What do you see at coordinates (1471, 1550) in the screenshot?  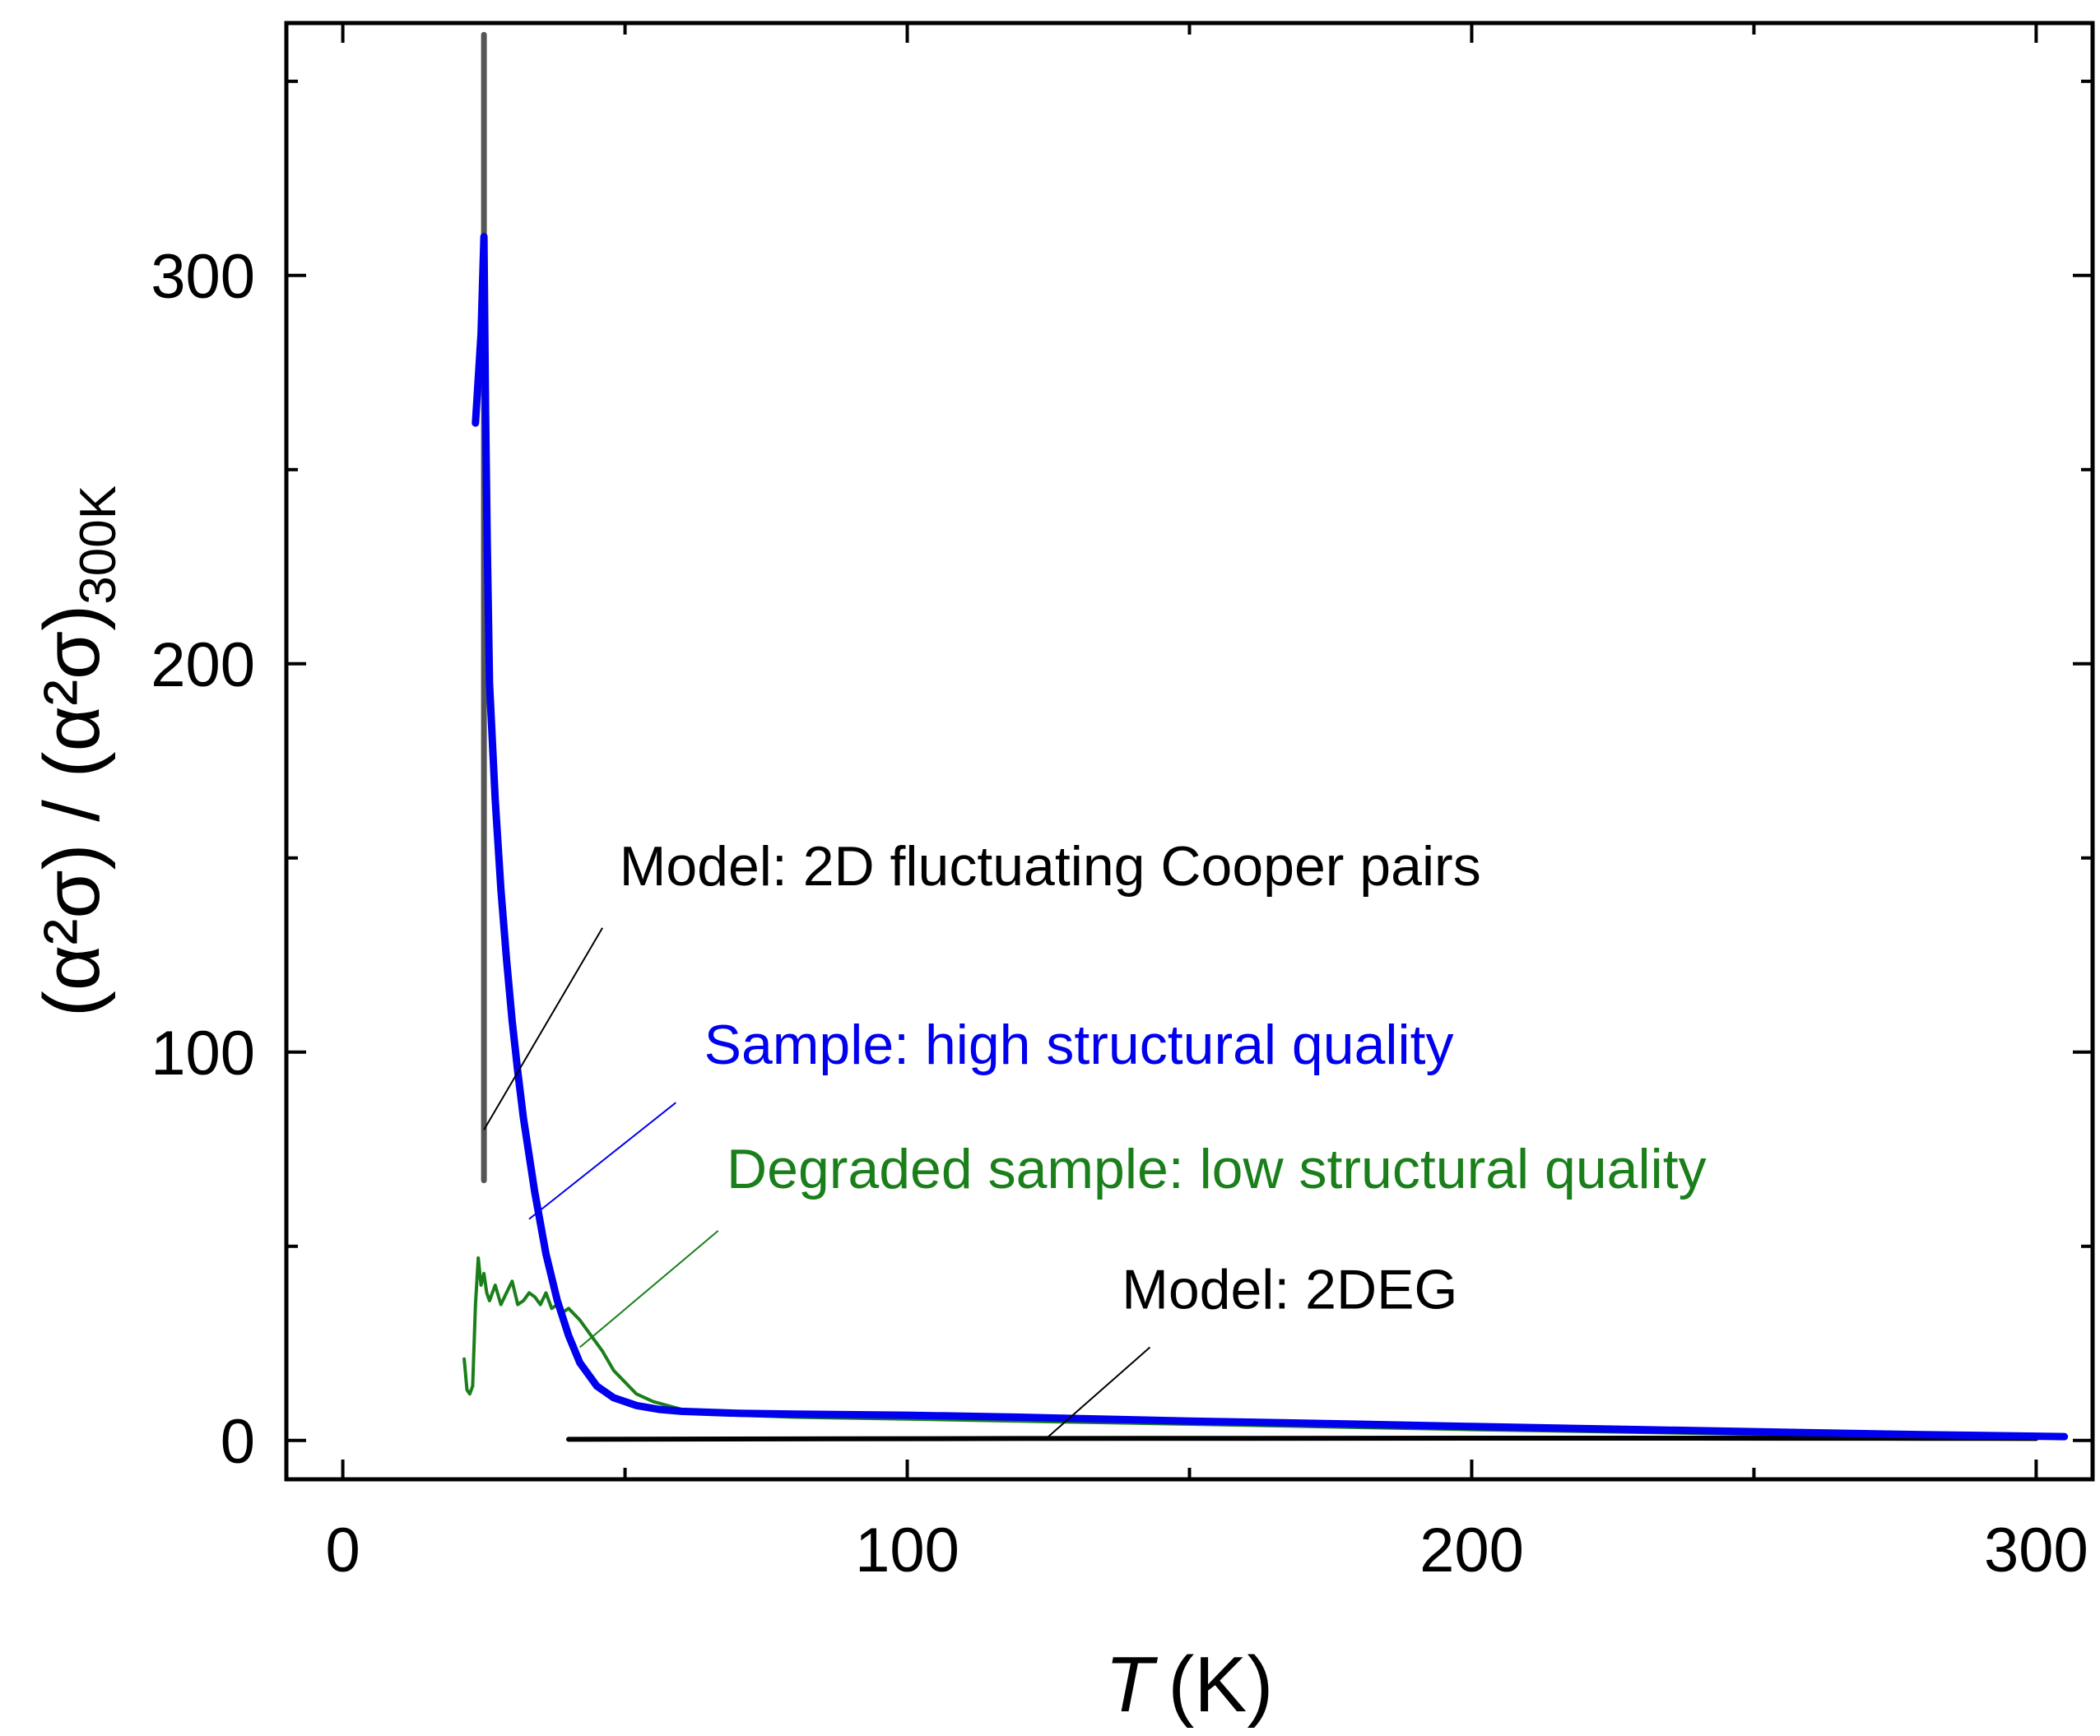 I see `x-tick-label: 200` at bounding box center [1471, 1550].